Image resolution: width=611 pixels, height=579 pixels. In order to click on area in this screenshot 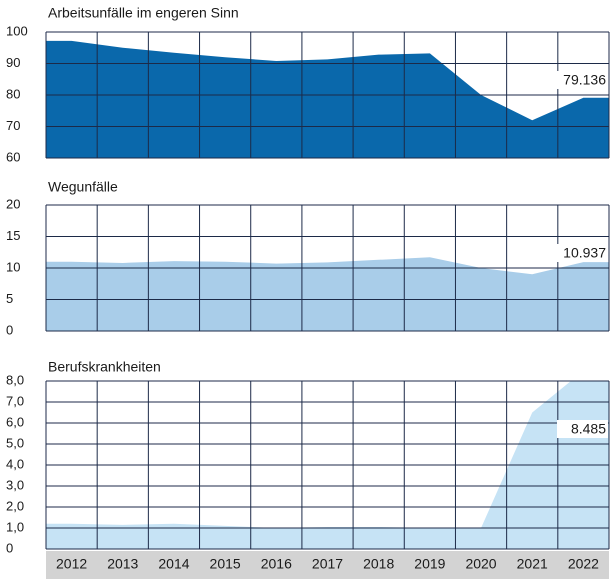, I will do `click(327, 294)`.